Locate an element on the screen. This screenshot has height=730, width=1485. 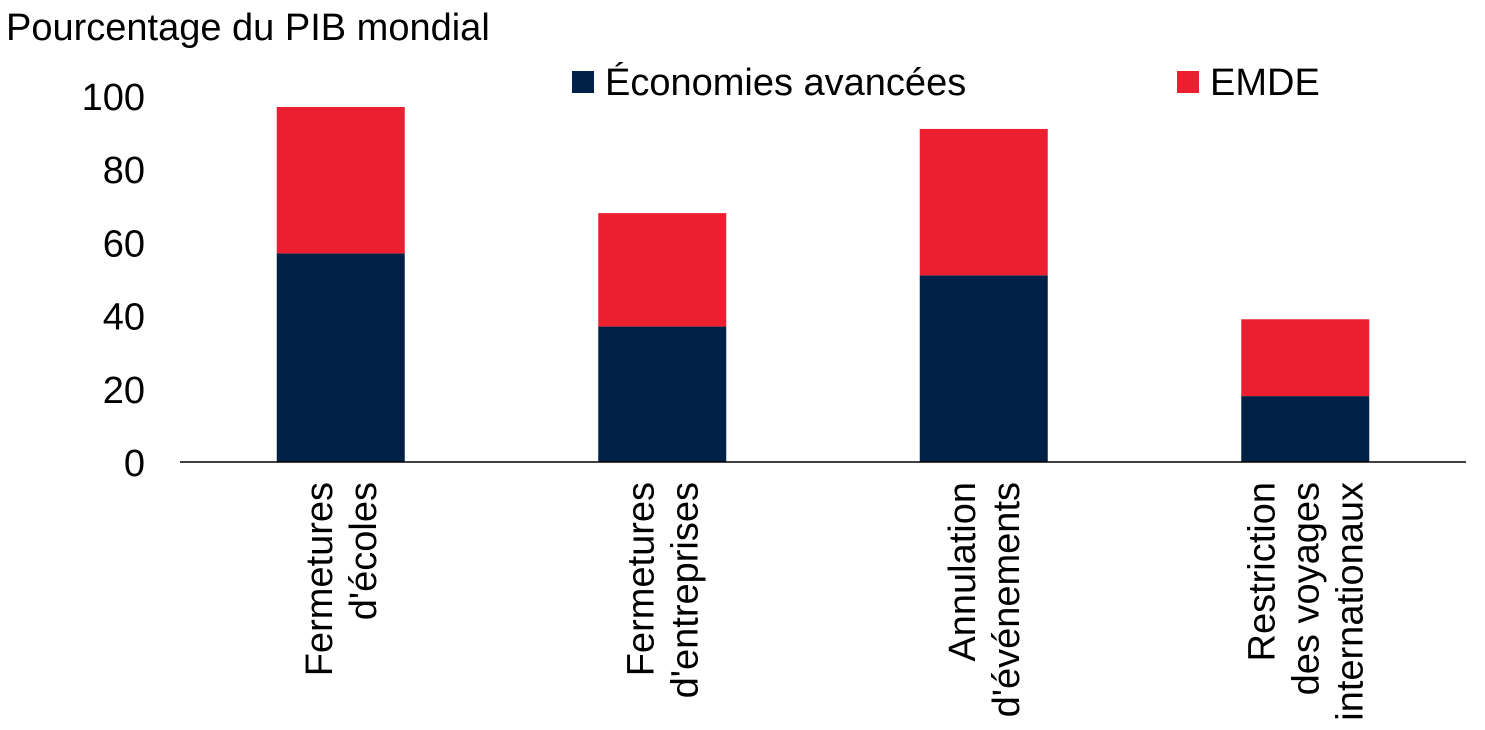
y-tick-label: 0 is located at coordinates (134, 464).